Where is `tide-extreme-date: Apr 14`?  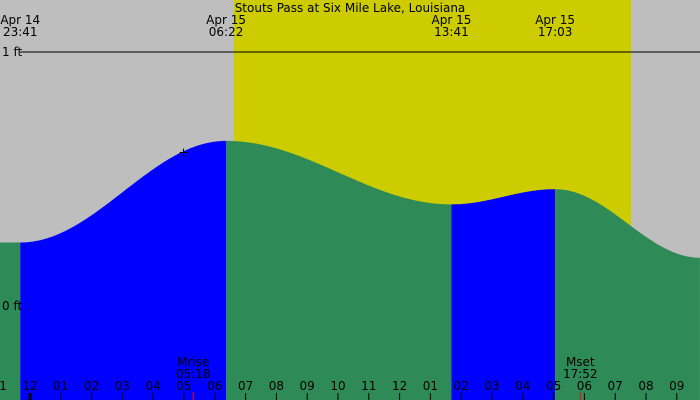 tide-extreme-date: Apr 14 is located at coordinates (20, 20).